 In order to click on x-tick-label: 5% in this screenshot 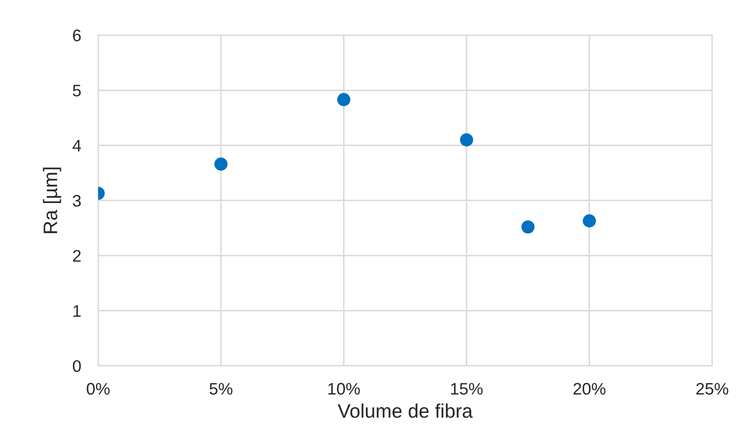, I will do `click(221, 388)`.